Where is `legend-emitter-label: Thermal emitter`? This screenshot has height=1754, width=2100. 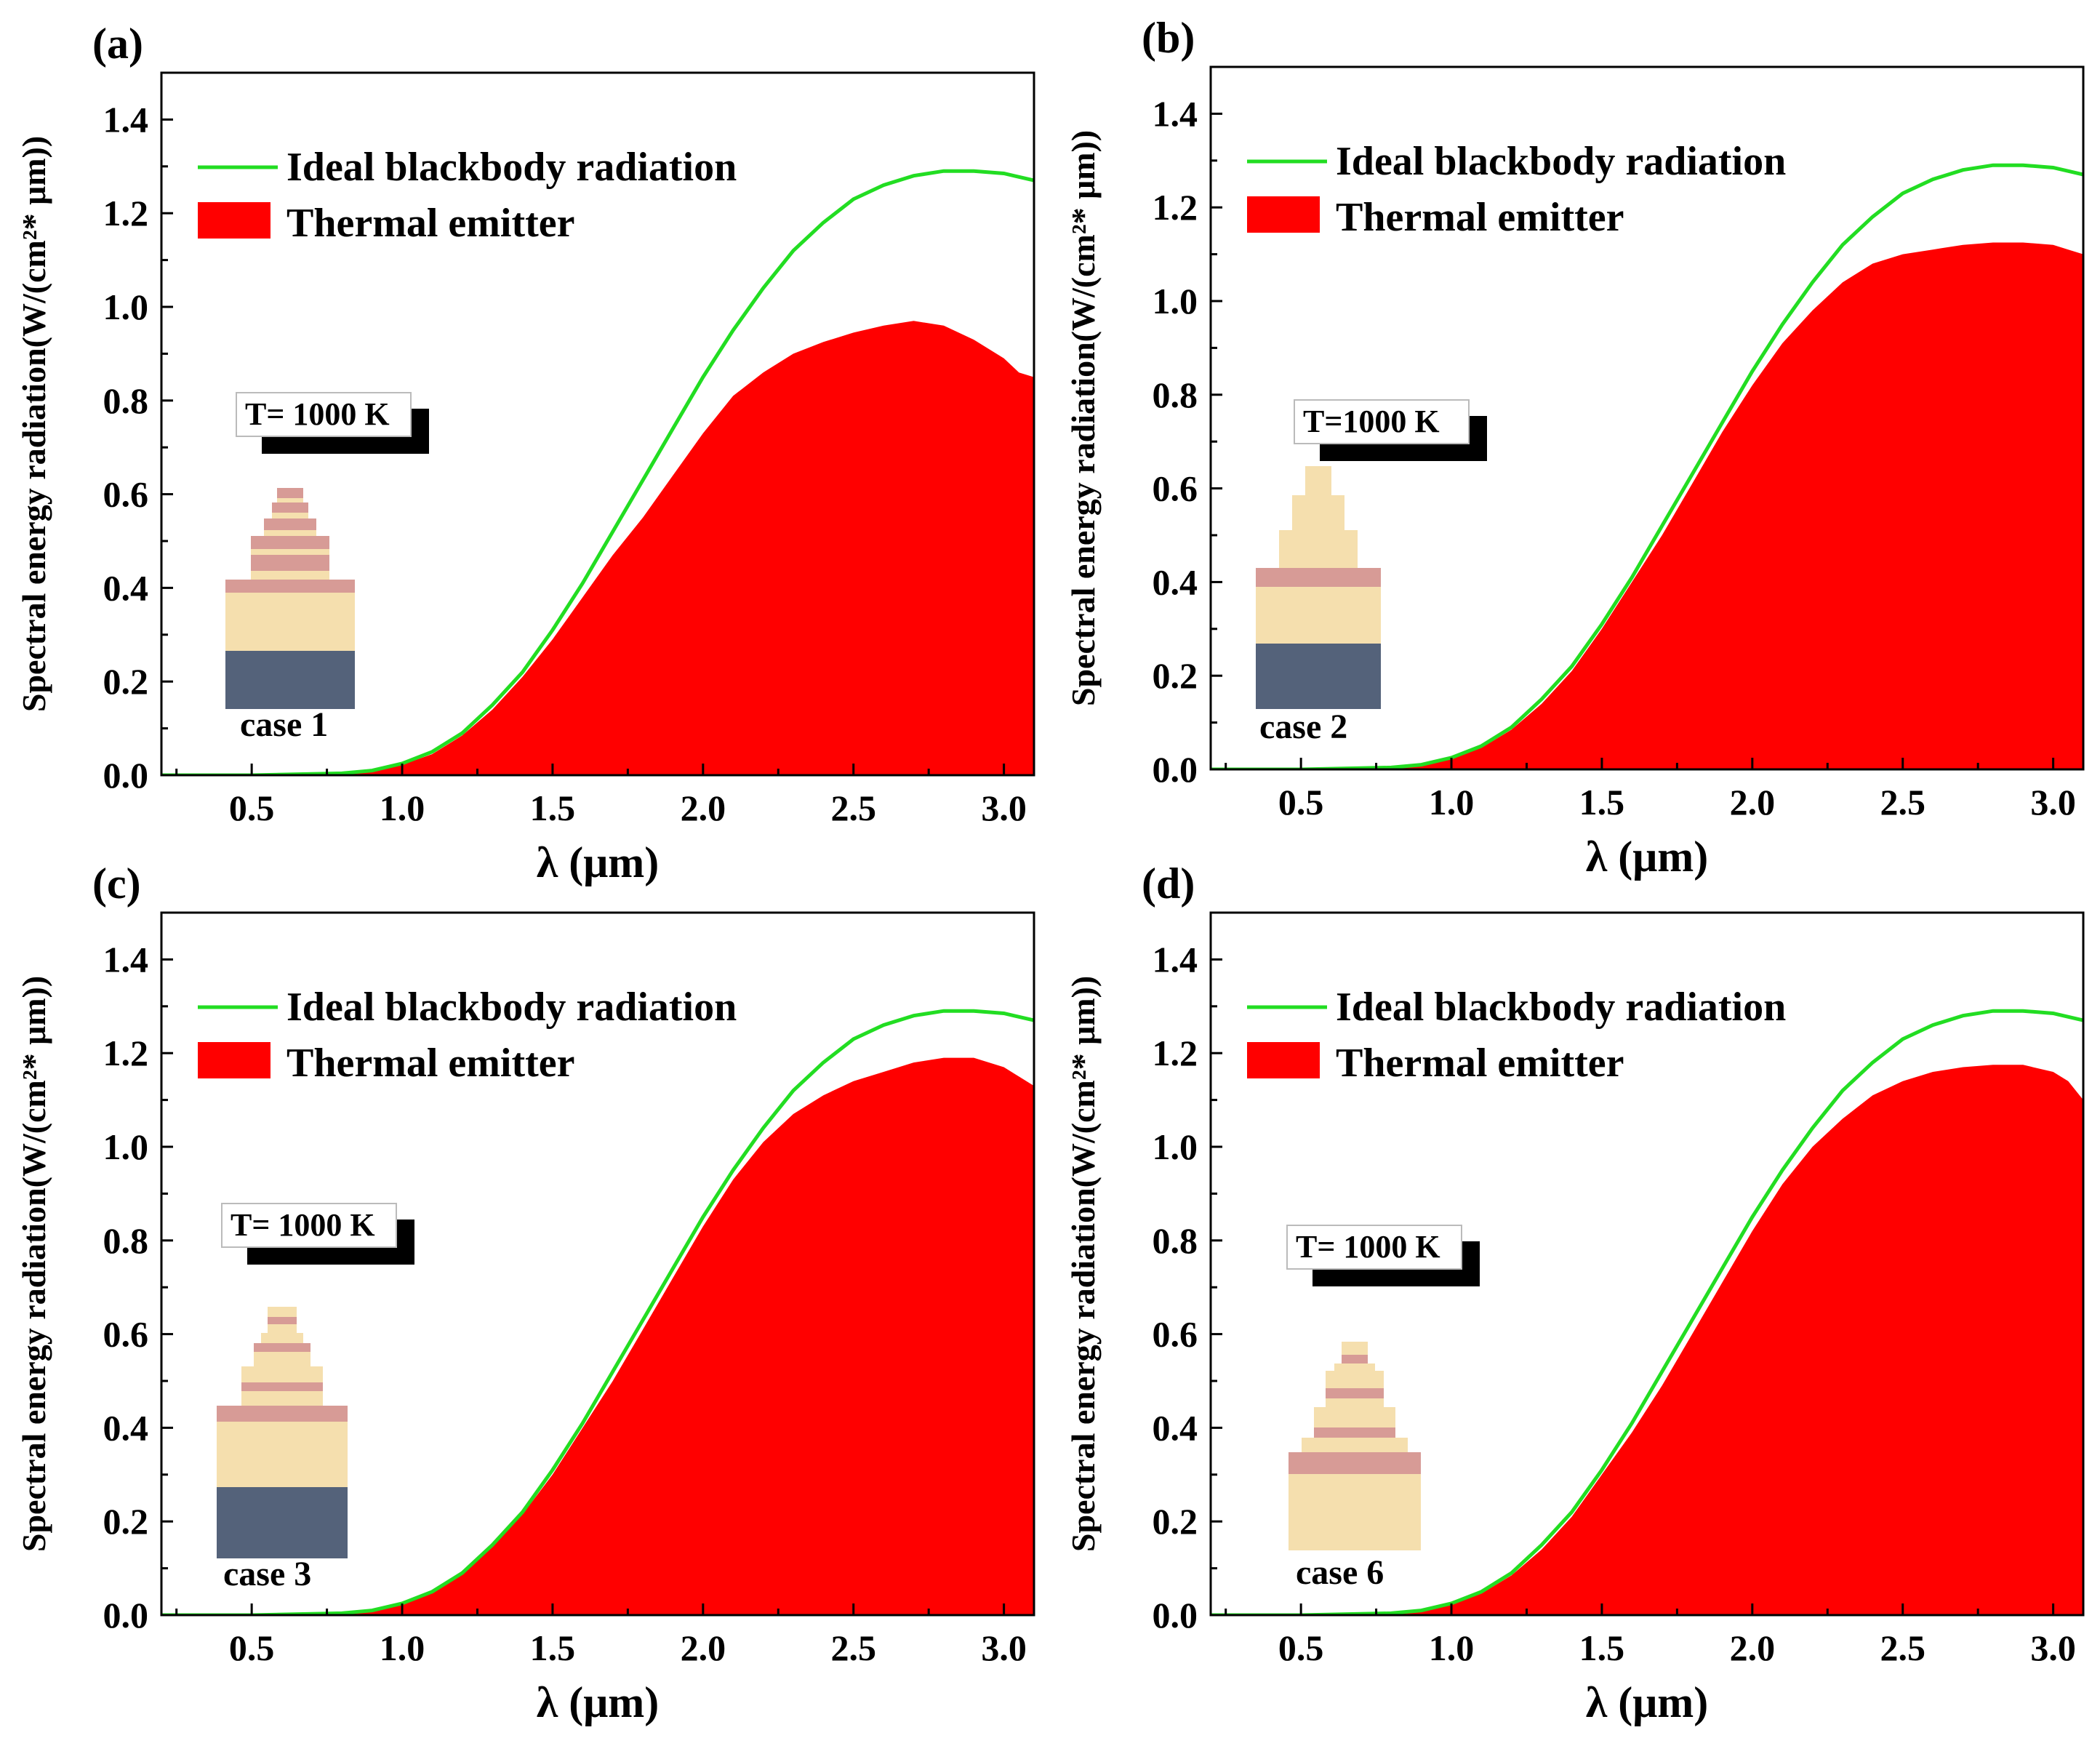 legend-emitter-label: Thermal emitter is located at coordinates (1480, 1063).